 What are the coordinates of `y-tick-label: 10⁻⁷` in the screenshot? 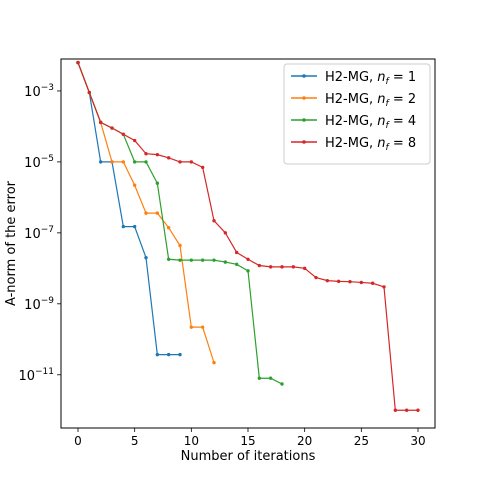 It's located at (39, 233).